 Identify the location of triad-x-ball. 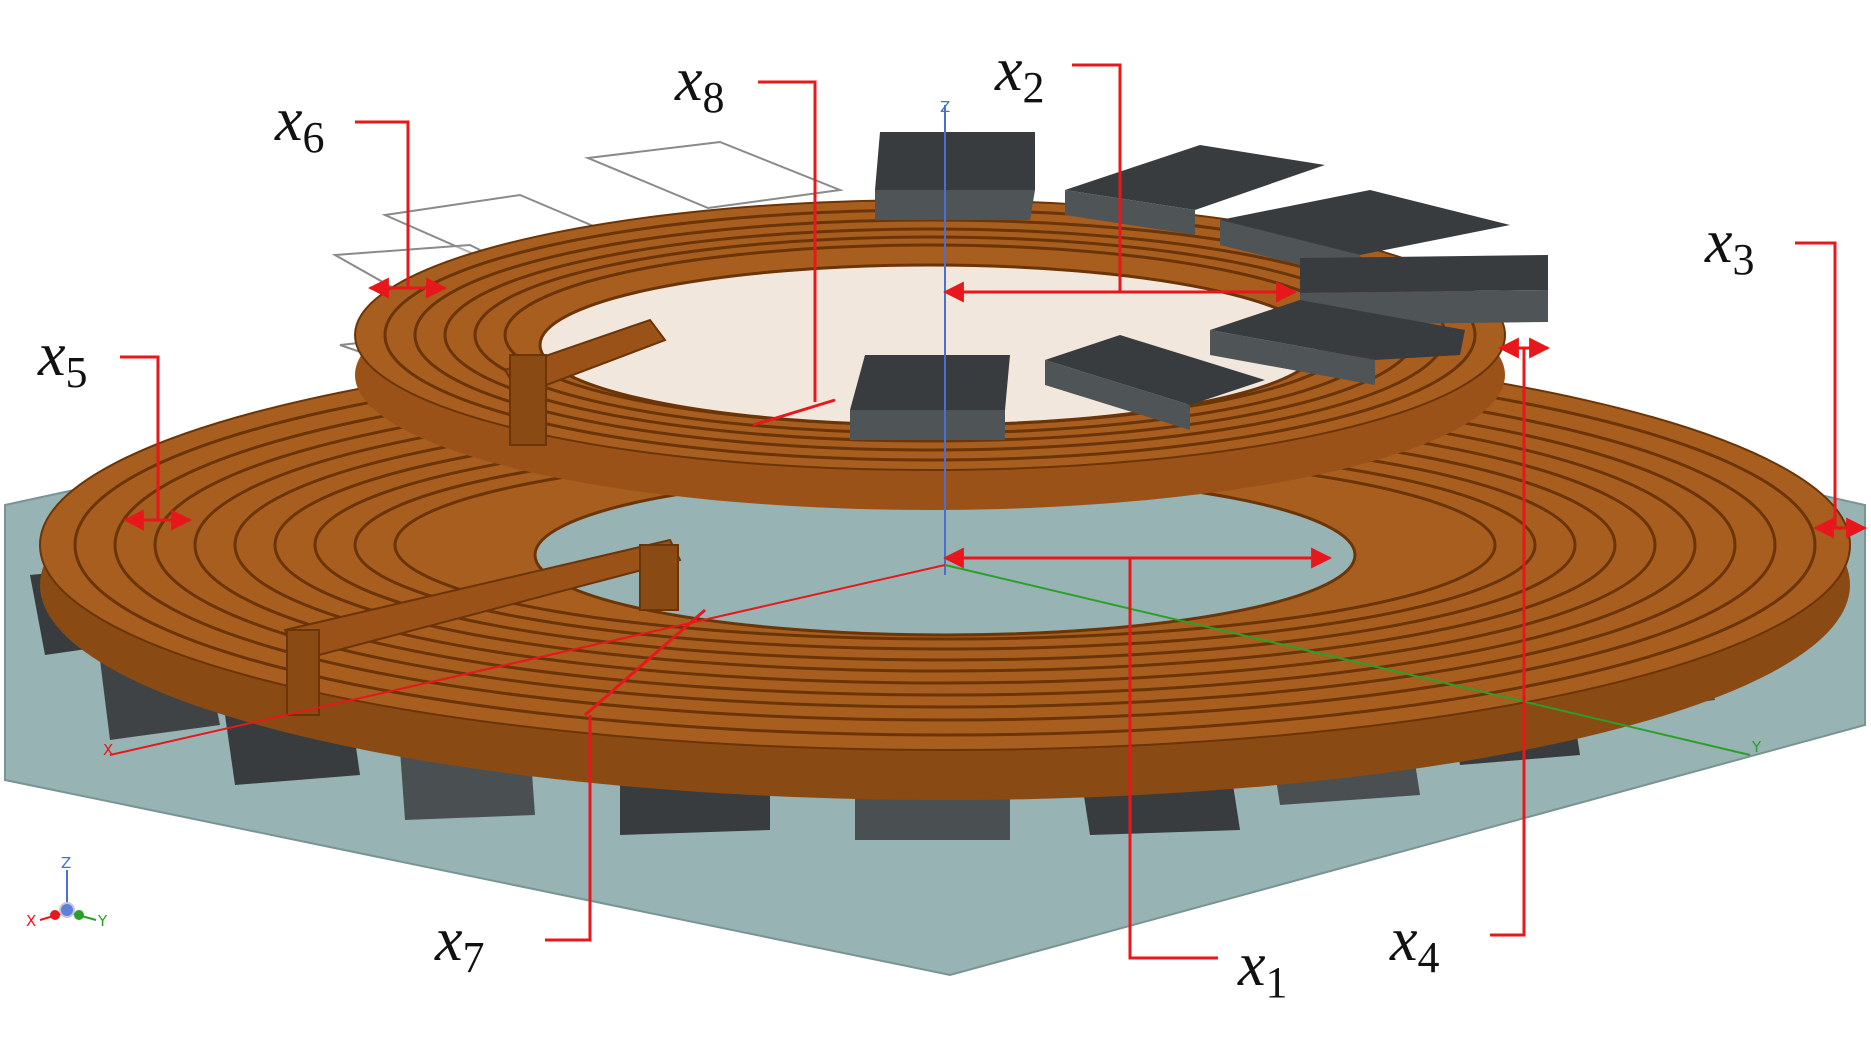
(55, 915).